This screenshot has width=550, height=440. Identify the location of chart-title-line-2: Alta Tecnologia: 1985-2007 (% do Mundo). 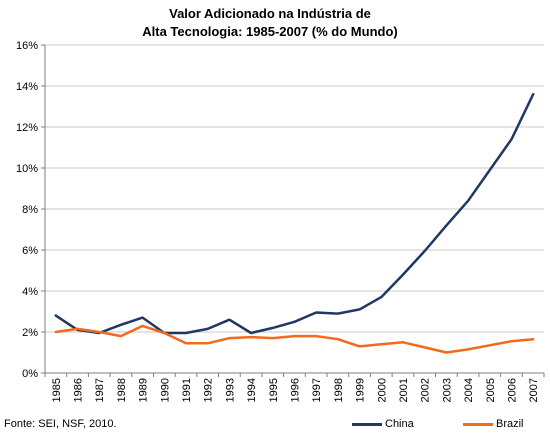
(270, 31).